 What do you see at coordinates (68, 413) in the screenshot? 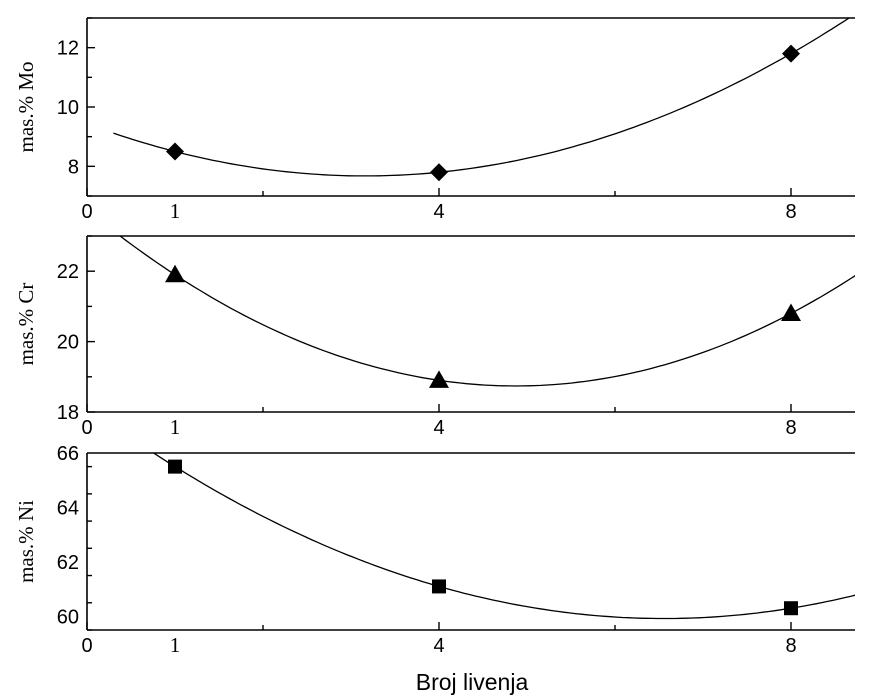
I see `y-tick-label: 18` at bounding box center [68, 413].